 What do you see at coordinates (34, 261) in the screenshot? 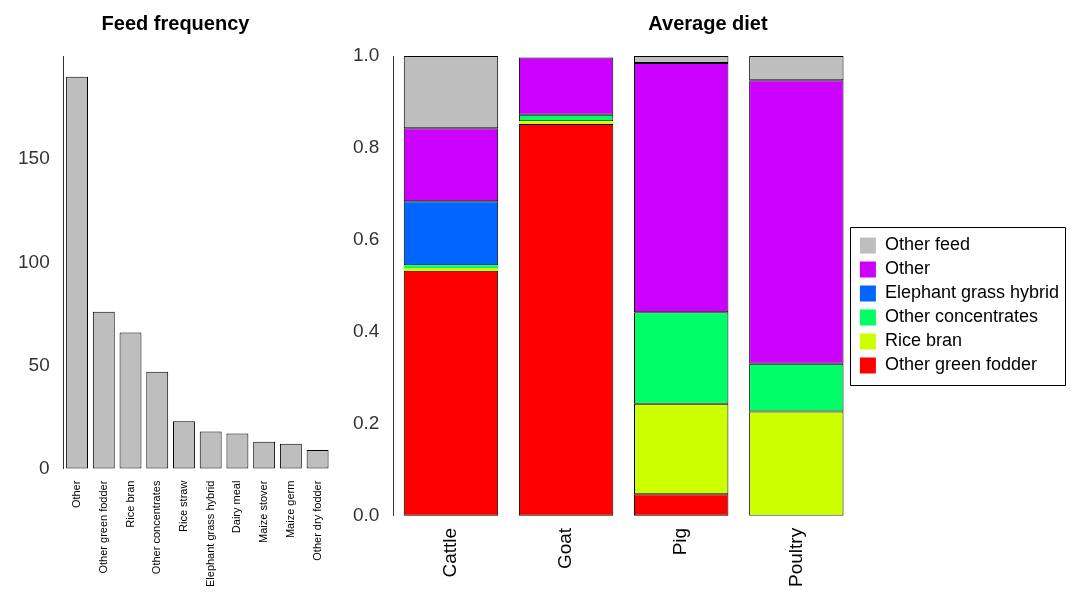
I see `y-tick-label: 100` at bounding box center [34, 261].